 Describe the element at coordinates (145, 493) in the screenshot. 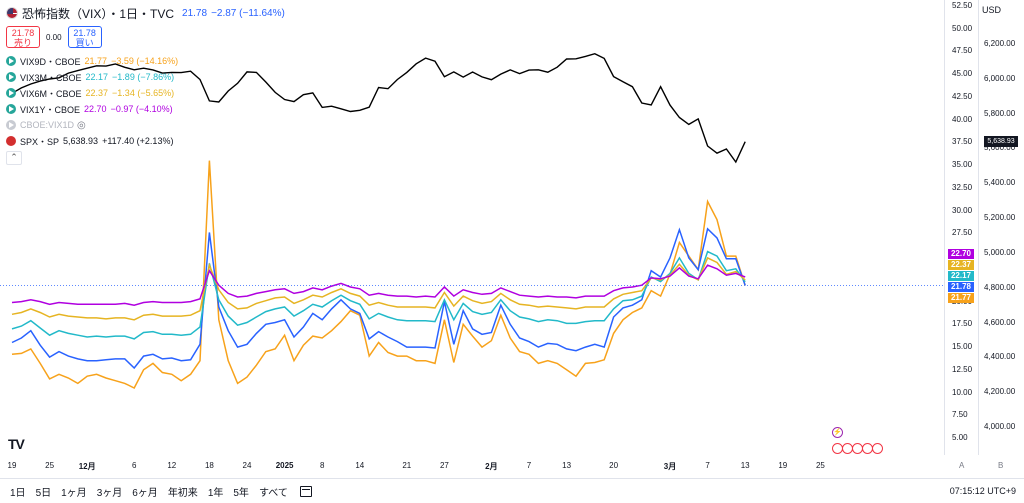

I see `range-6m: 6ヶ月` at that location.